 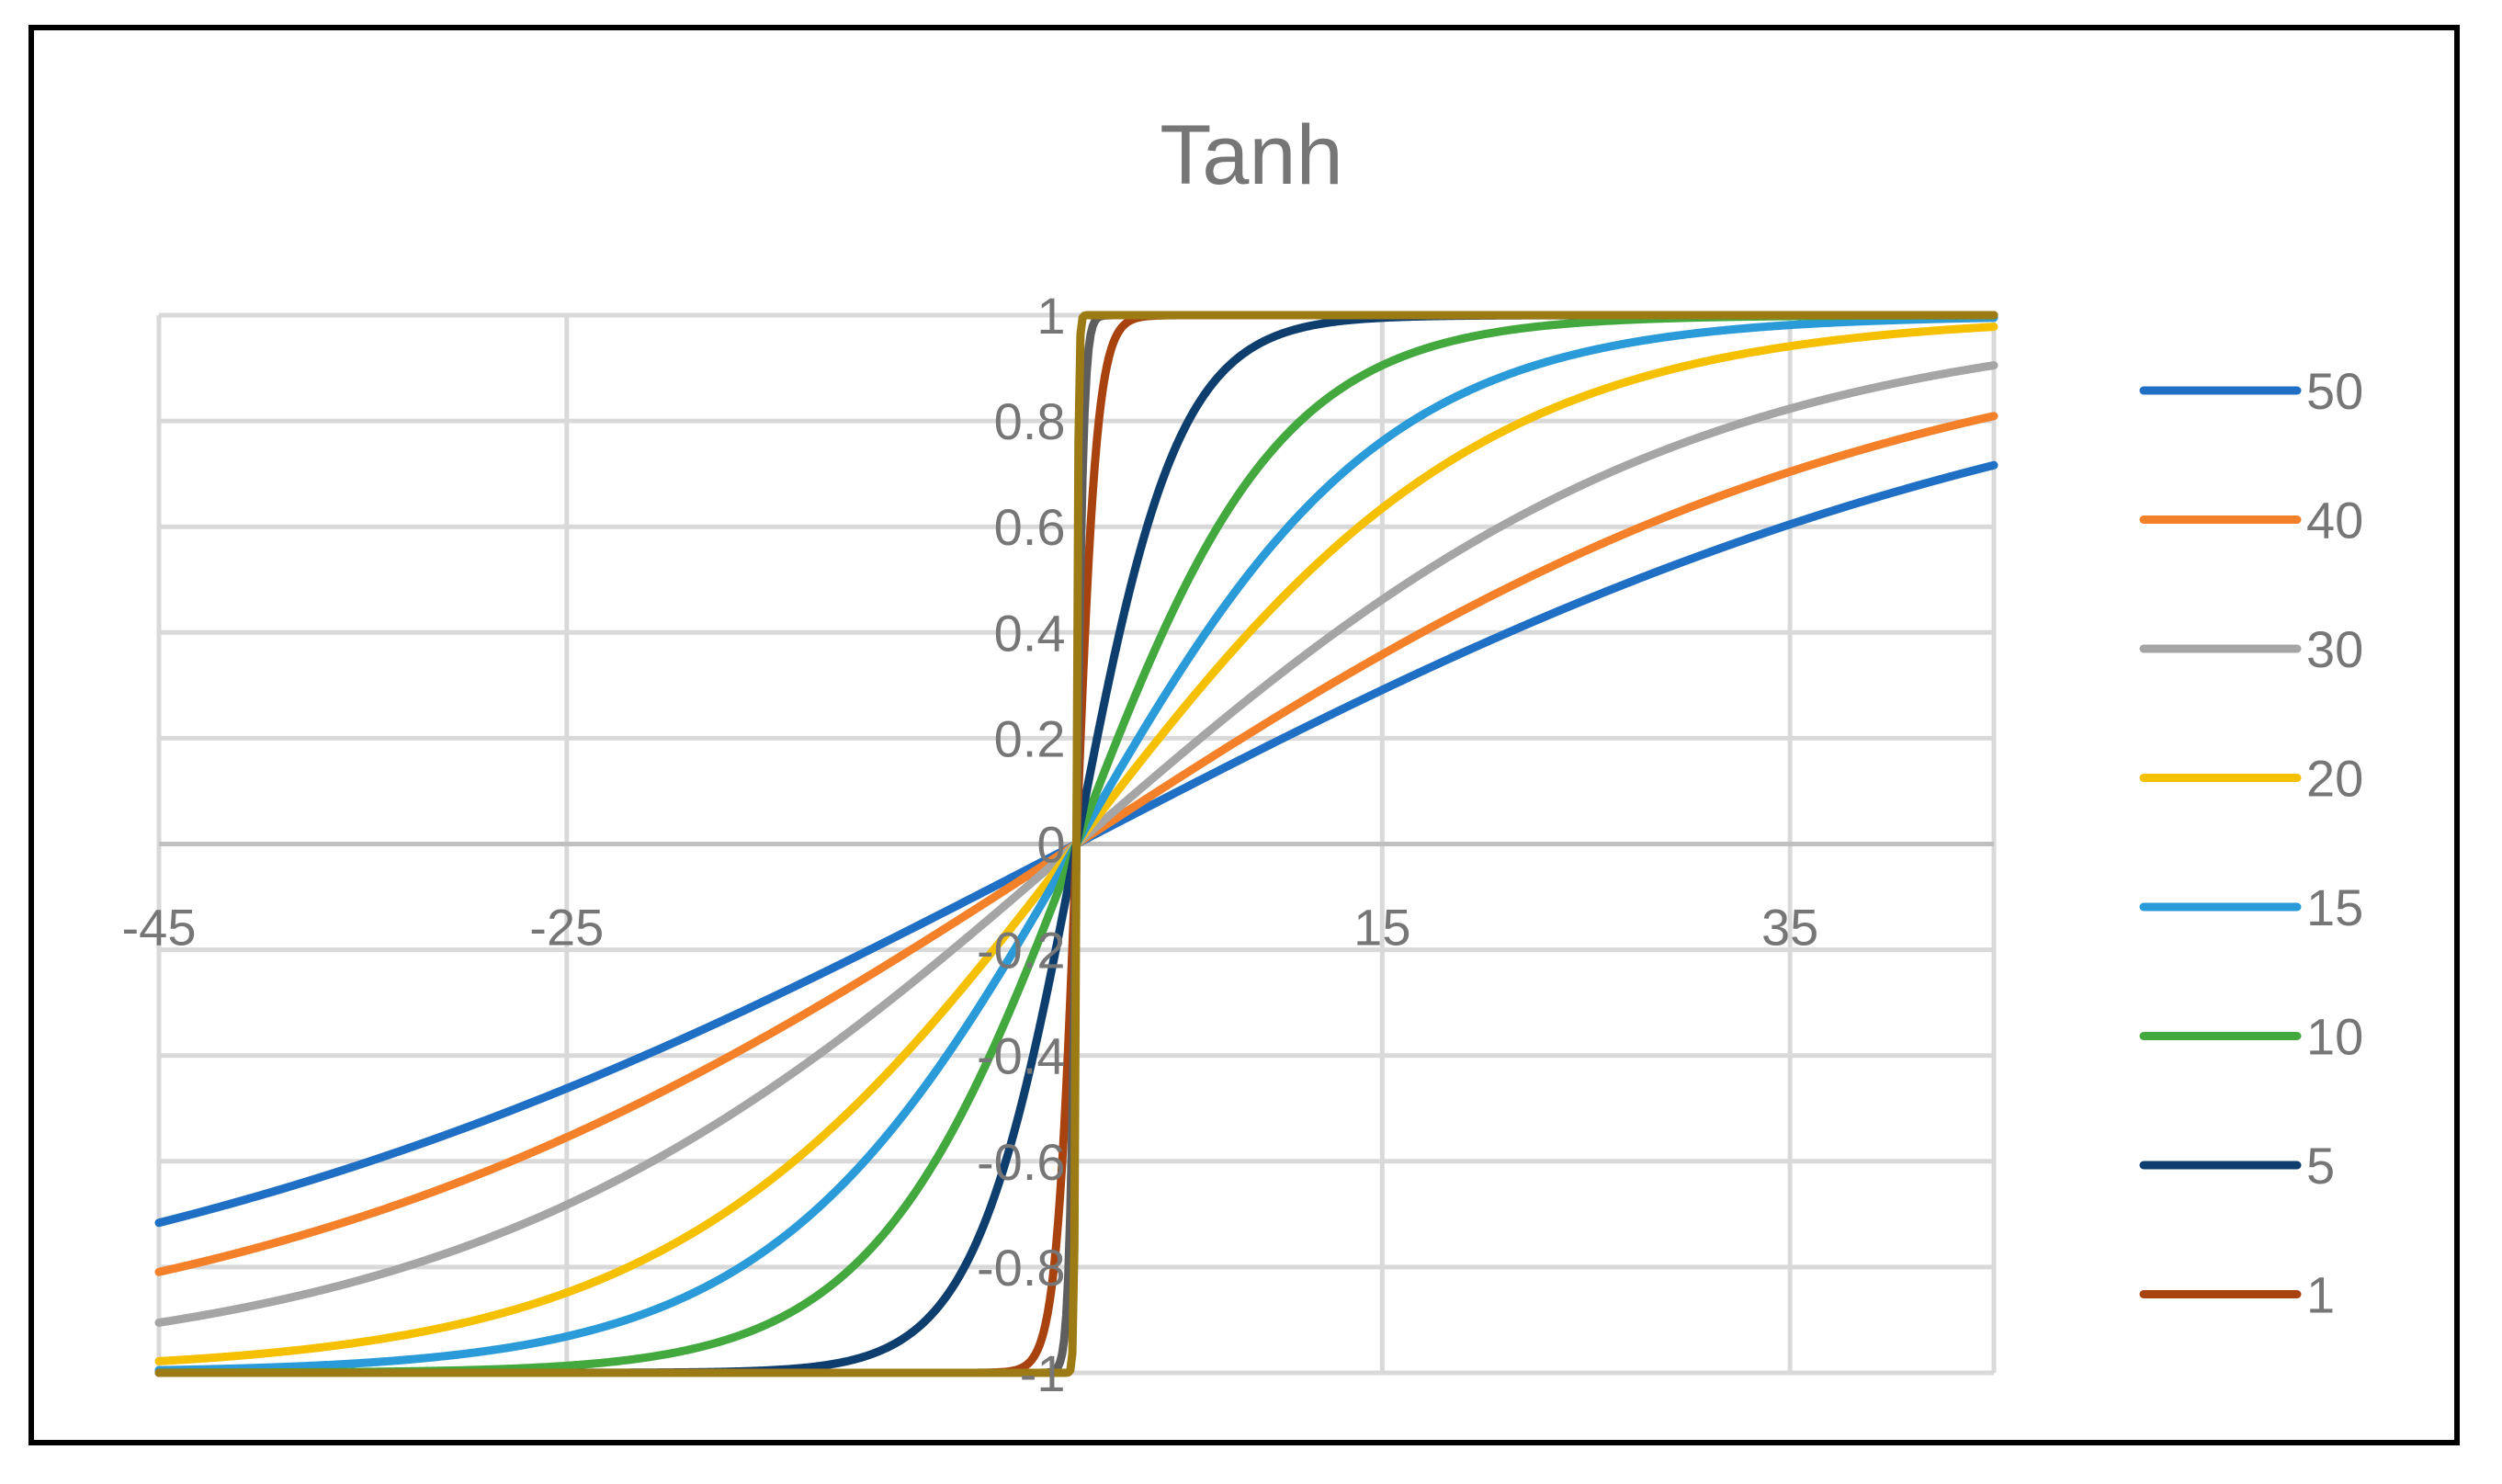 I want to click on y-tick-label: -0.2, so click(x=1021, y=951).